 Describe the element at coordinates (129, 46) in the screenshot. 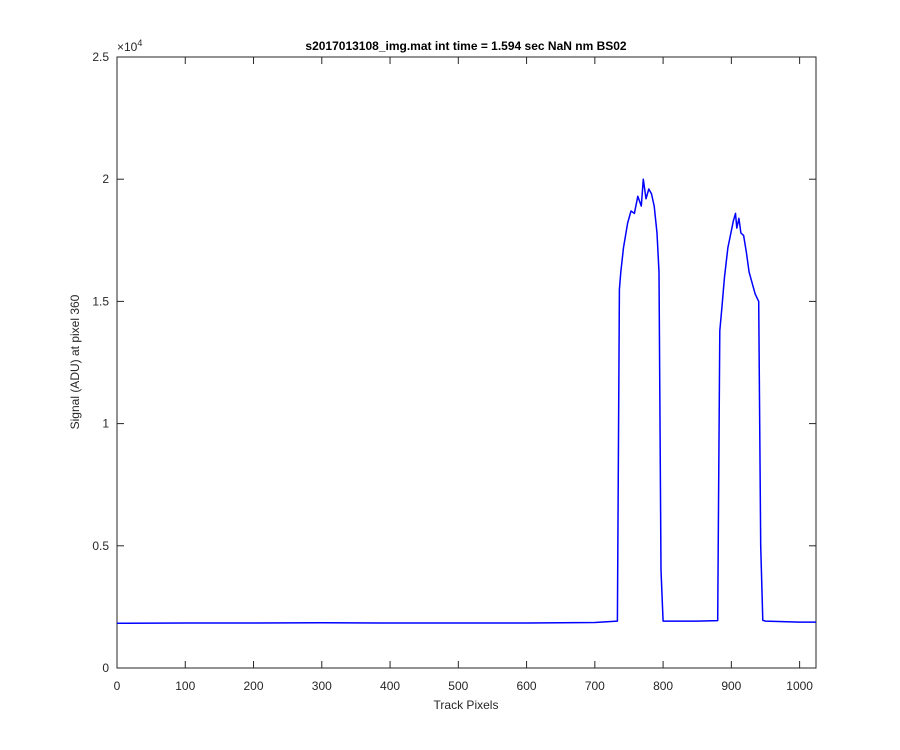

I see `y-exponent-label: ×10⁴` at that location.